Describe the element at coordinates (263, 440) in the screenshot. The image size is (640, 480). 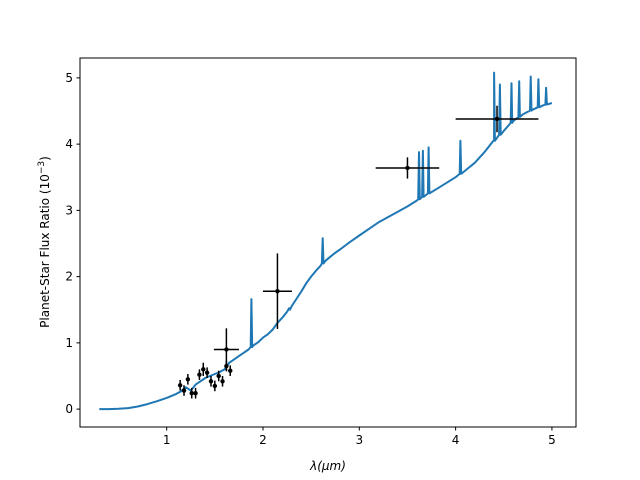
I see `x-tick-label: 2` at that location.